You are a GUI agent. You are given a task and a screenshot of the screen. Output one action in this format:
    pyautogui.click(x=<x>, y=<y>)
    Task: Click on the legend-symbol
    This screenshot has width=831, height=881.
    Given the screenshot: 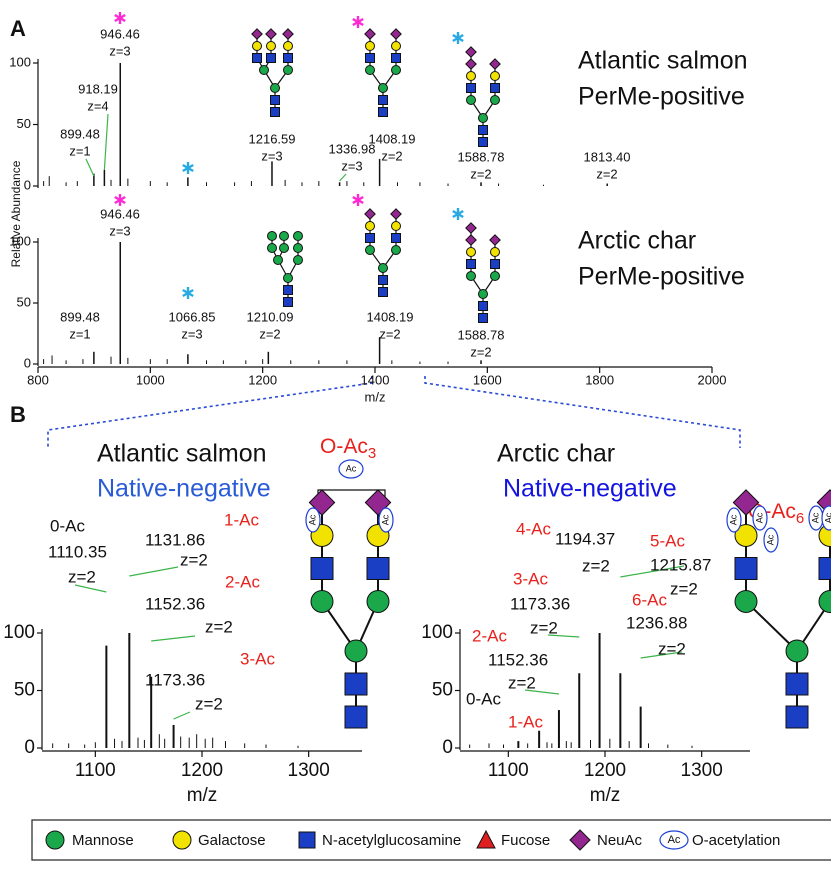 What is the action you would take?
    pyautogui.click(x=486, y=839)
    